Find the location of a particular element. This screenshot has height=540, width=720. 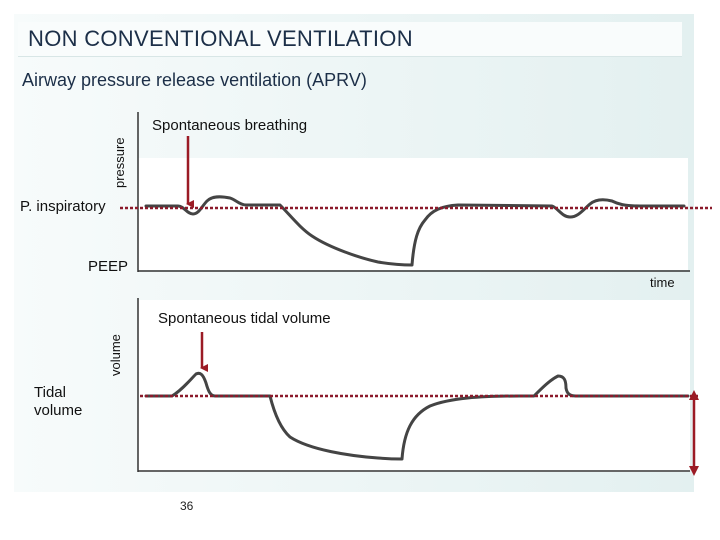

time-label: time is located at coordinates (662, 282).